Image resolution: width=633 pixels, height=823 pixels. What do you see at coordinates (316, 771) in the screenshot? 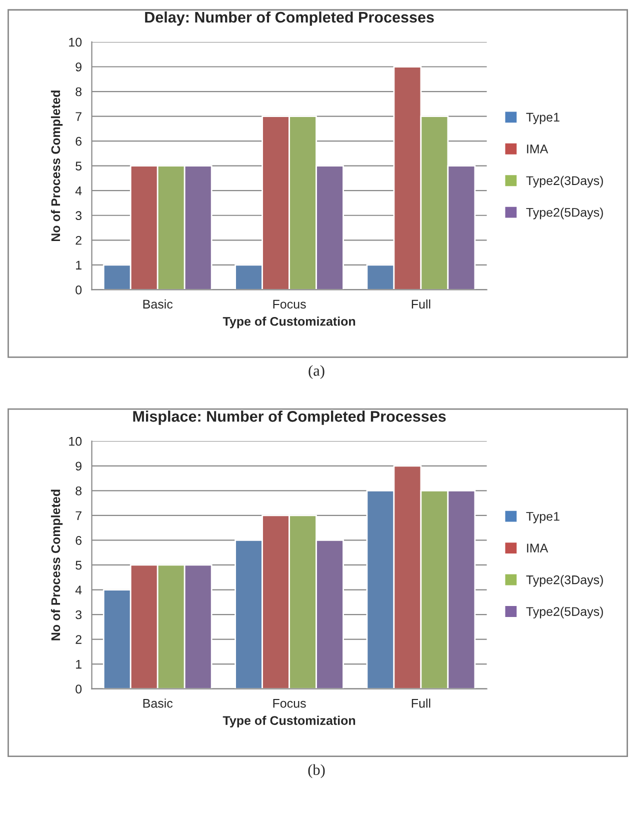
I see `text: (b)` at bounding box center [316, 771].